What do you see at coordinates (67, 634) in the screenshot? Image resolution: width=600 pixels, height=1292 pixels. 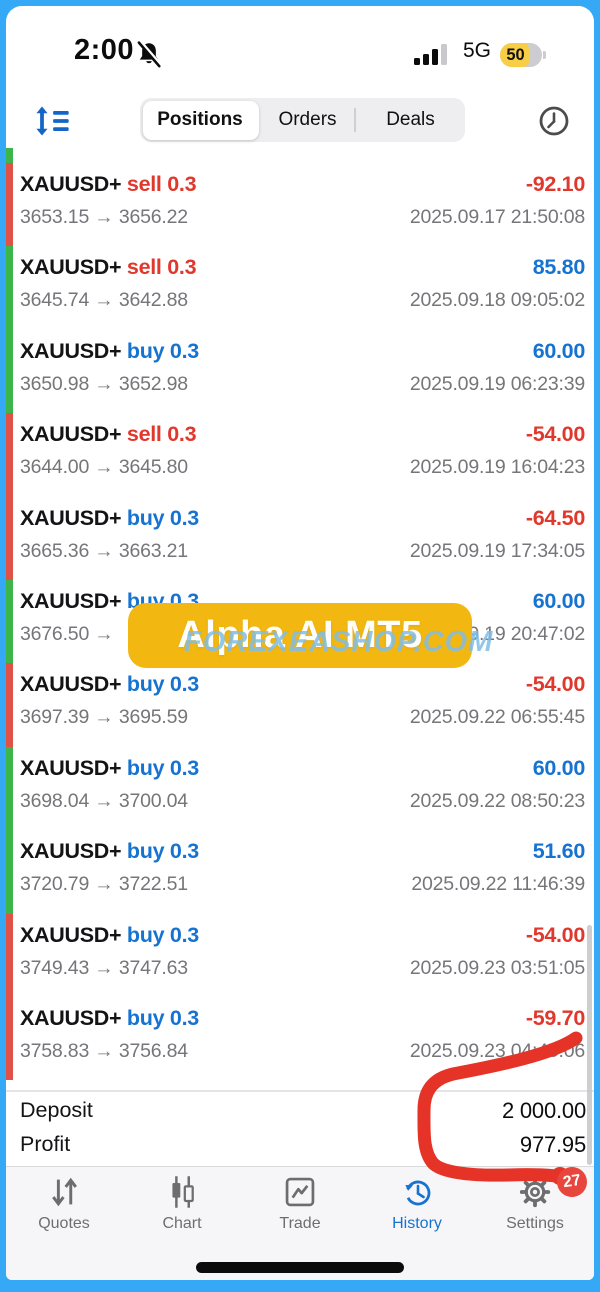 I see `price-range: 3676.50 →` at bounding box center [67, 634].